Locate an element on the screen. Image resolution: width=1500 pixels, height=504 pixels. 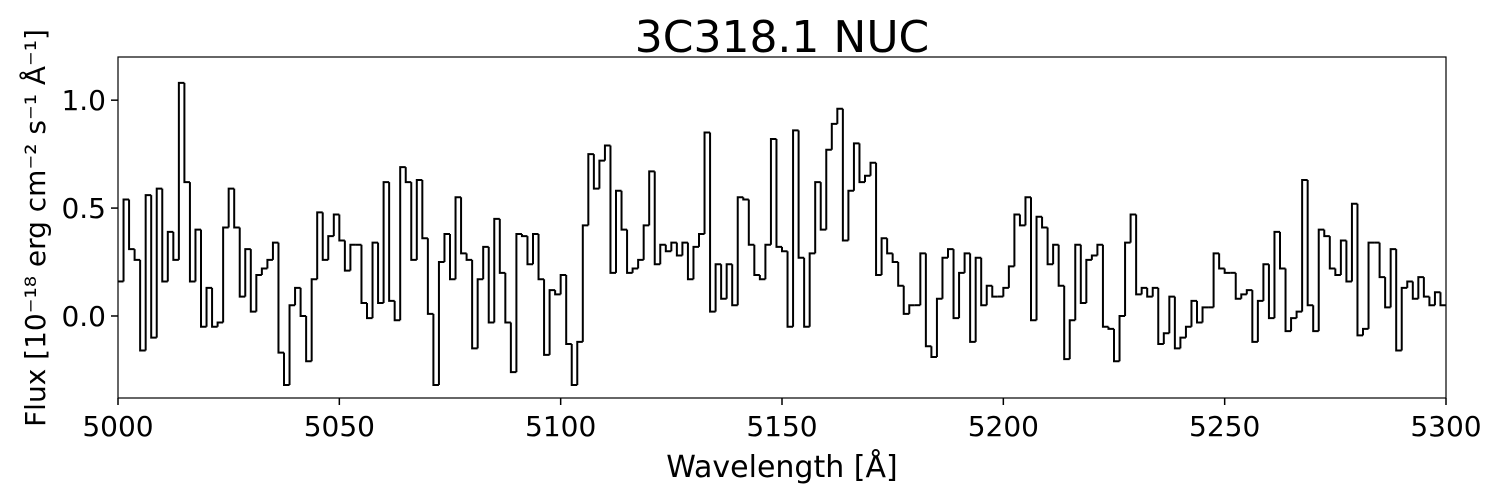
y-tick-label: 1.0 is located at coordinates (83, 100).